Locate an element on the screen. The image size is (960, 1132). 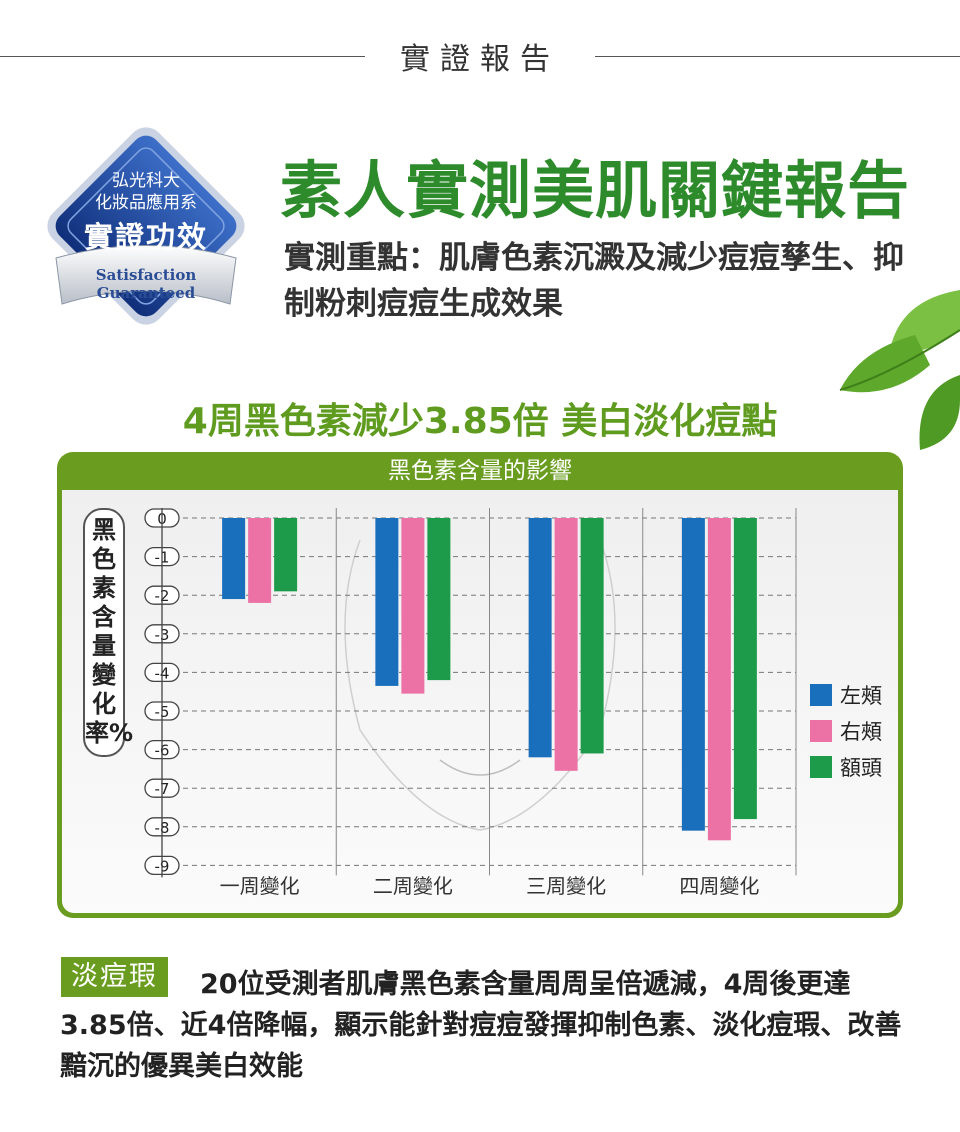
chart-subtitle: 4周黑色素減少3.85倍 美白淡化痘點 is located at coordinates (480, 421).